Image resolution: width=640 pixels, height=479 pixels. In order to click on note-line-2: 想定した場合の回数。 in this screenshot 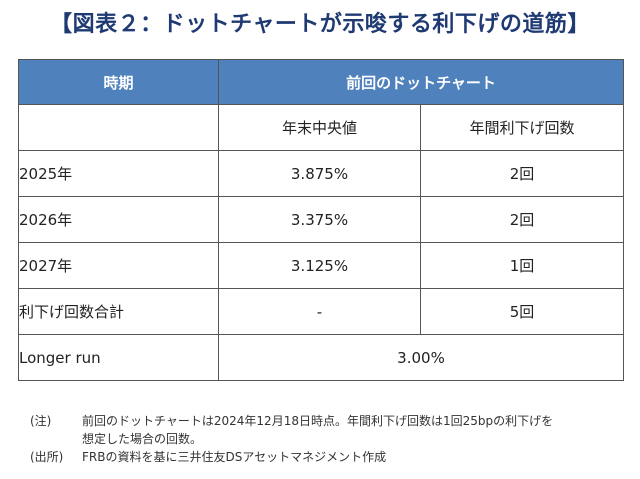, I will do `click(142, 439)`.